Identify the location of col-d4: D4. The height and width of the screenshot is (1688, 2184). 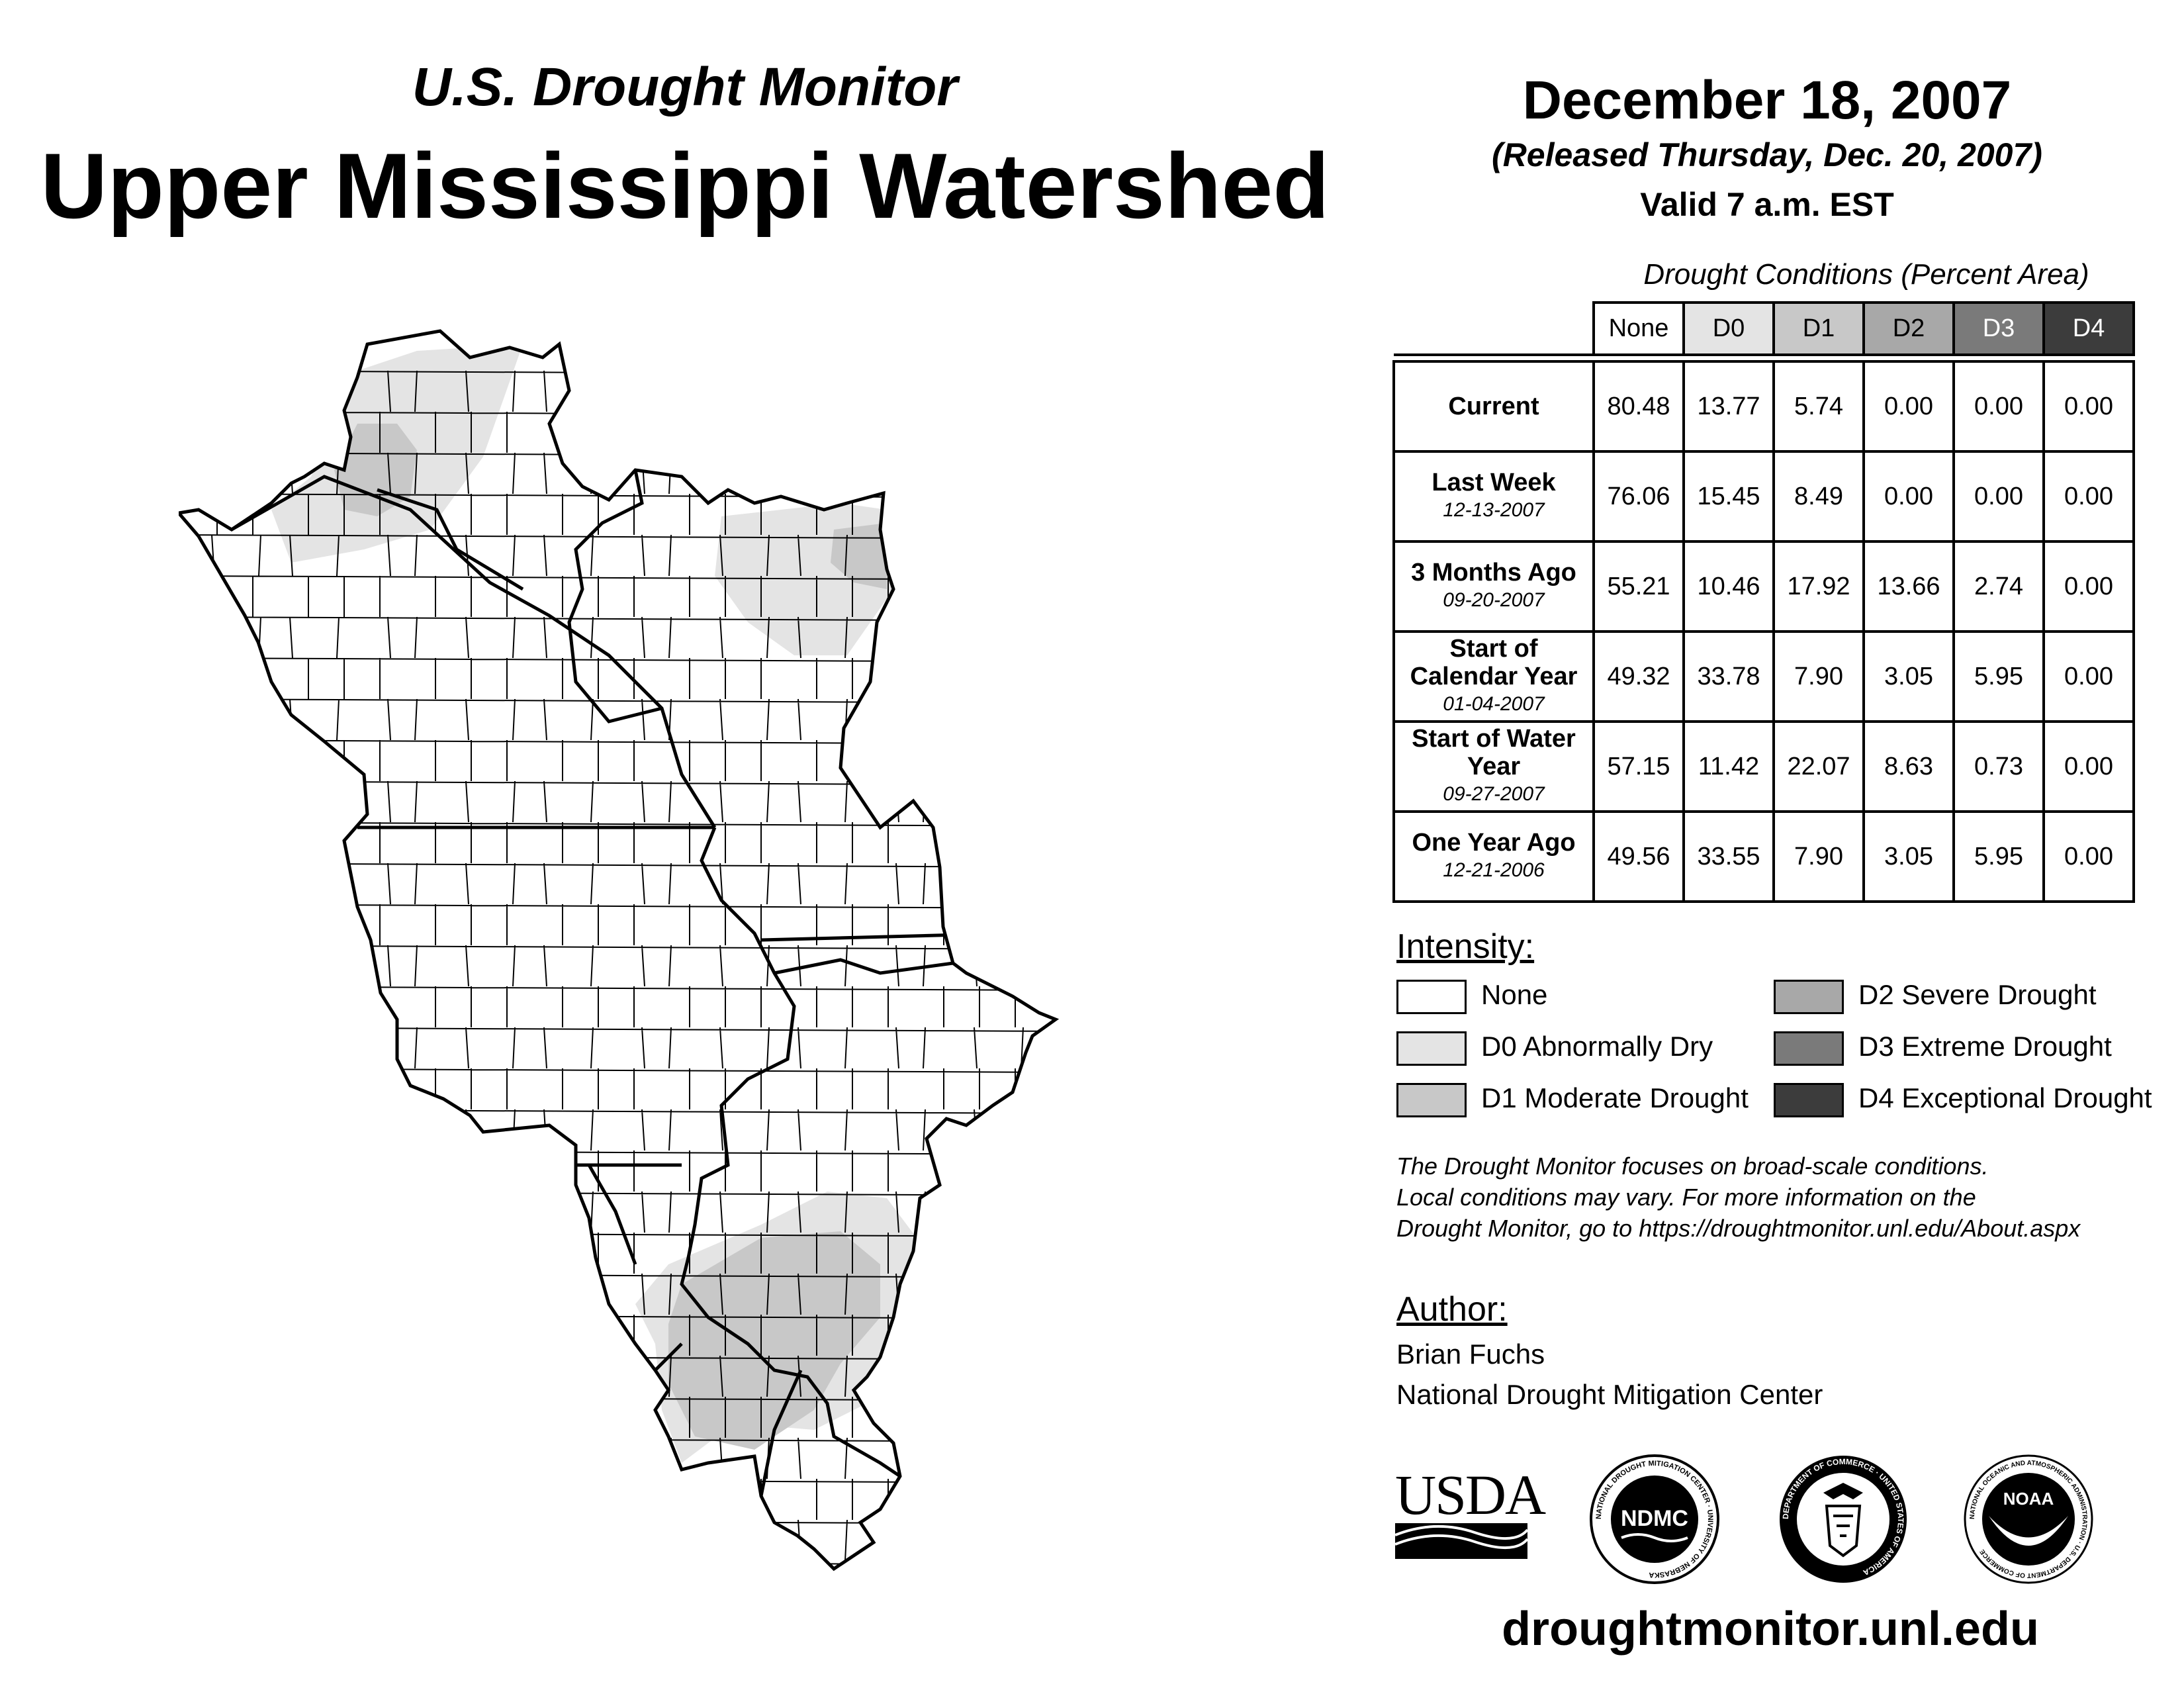
(2088, 328).